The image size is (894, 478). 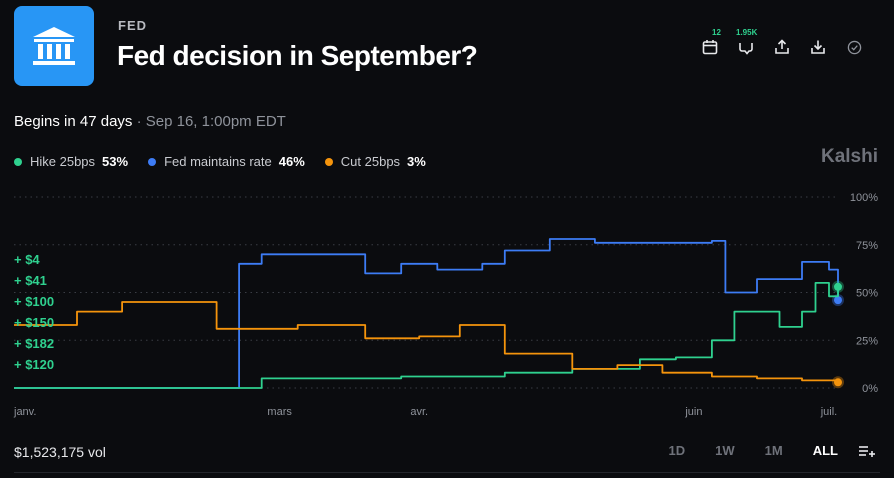 I want to click on legend-item-maintain: Fed maintains rate 46%, so click(x=226, y=161).